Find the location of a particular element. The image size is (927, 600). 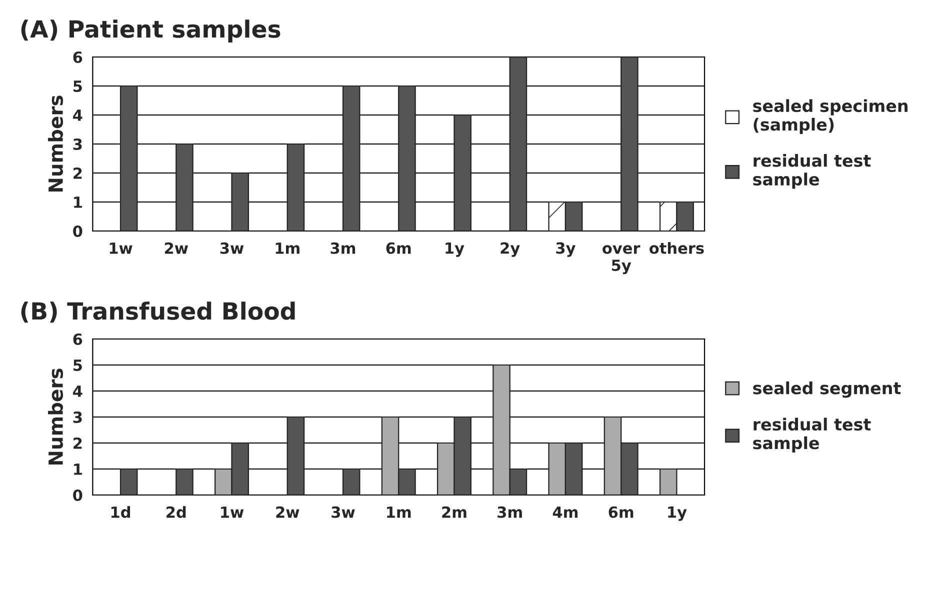

x-tick-label: 3y is located at coordinates (566, 249).